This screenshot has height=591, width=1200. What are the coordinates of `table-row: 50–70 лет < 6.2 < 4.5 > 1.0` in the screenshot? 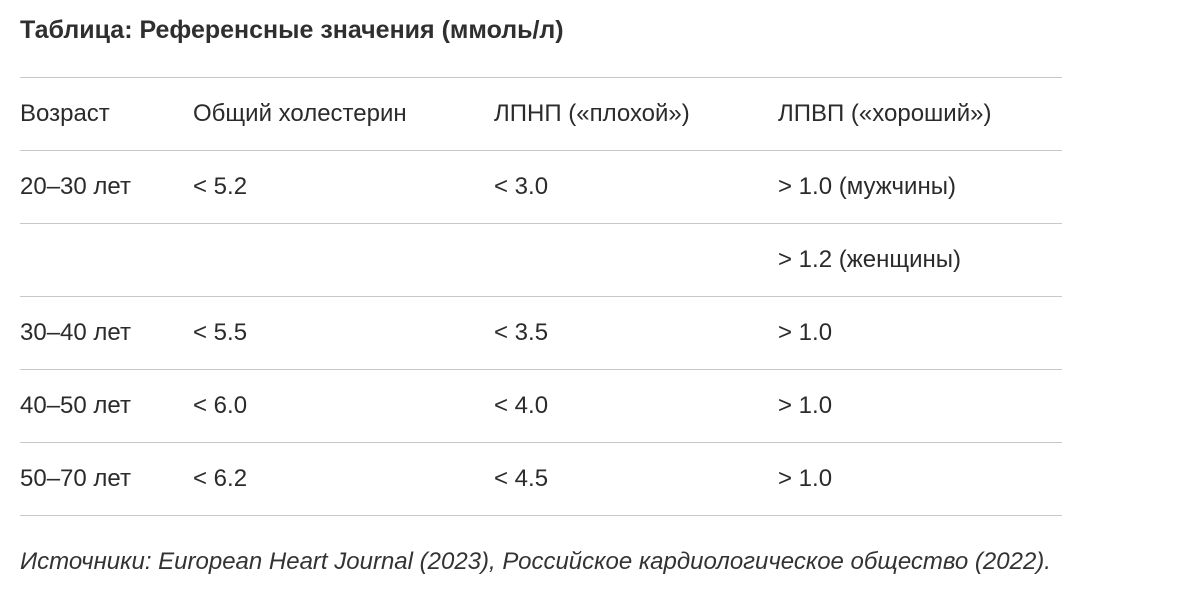 It's located at (541, 479).